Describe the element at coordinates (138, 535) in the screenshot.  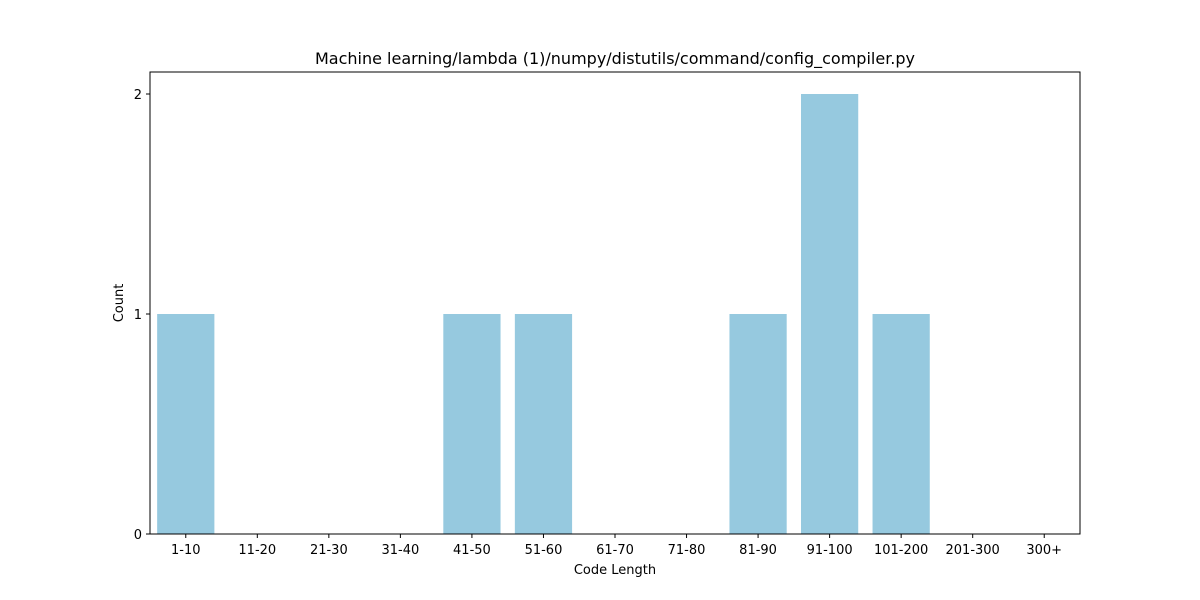
I see `y-tick-label: 0` at that location.